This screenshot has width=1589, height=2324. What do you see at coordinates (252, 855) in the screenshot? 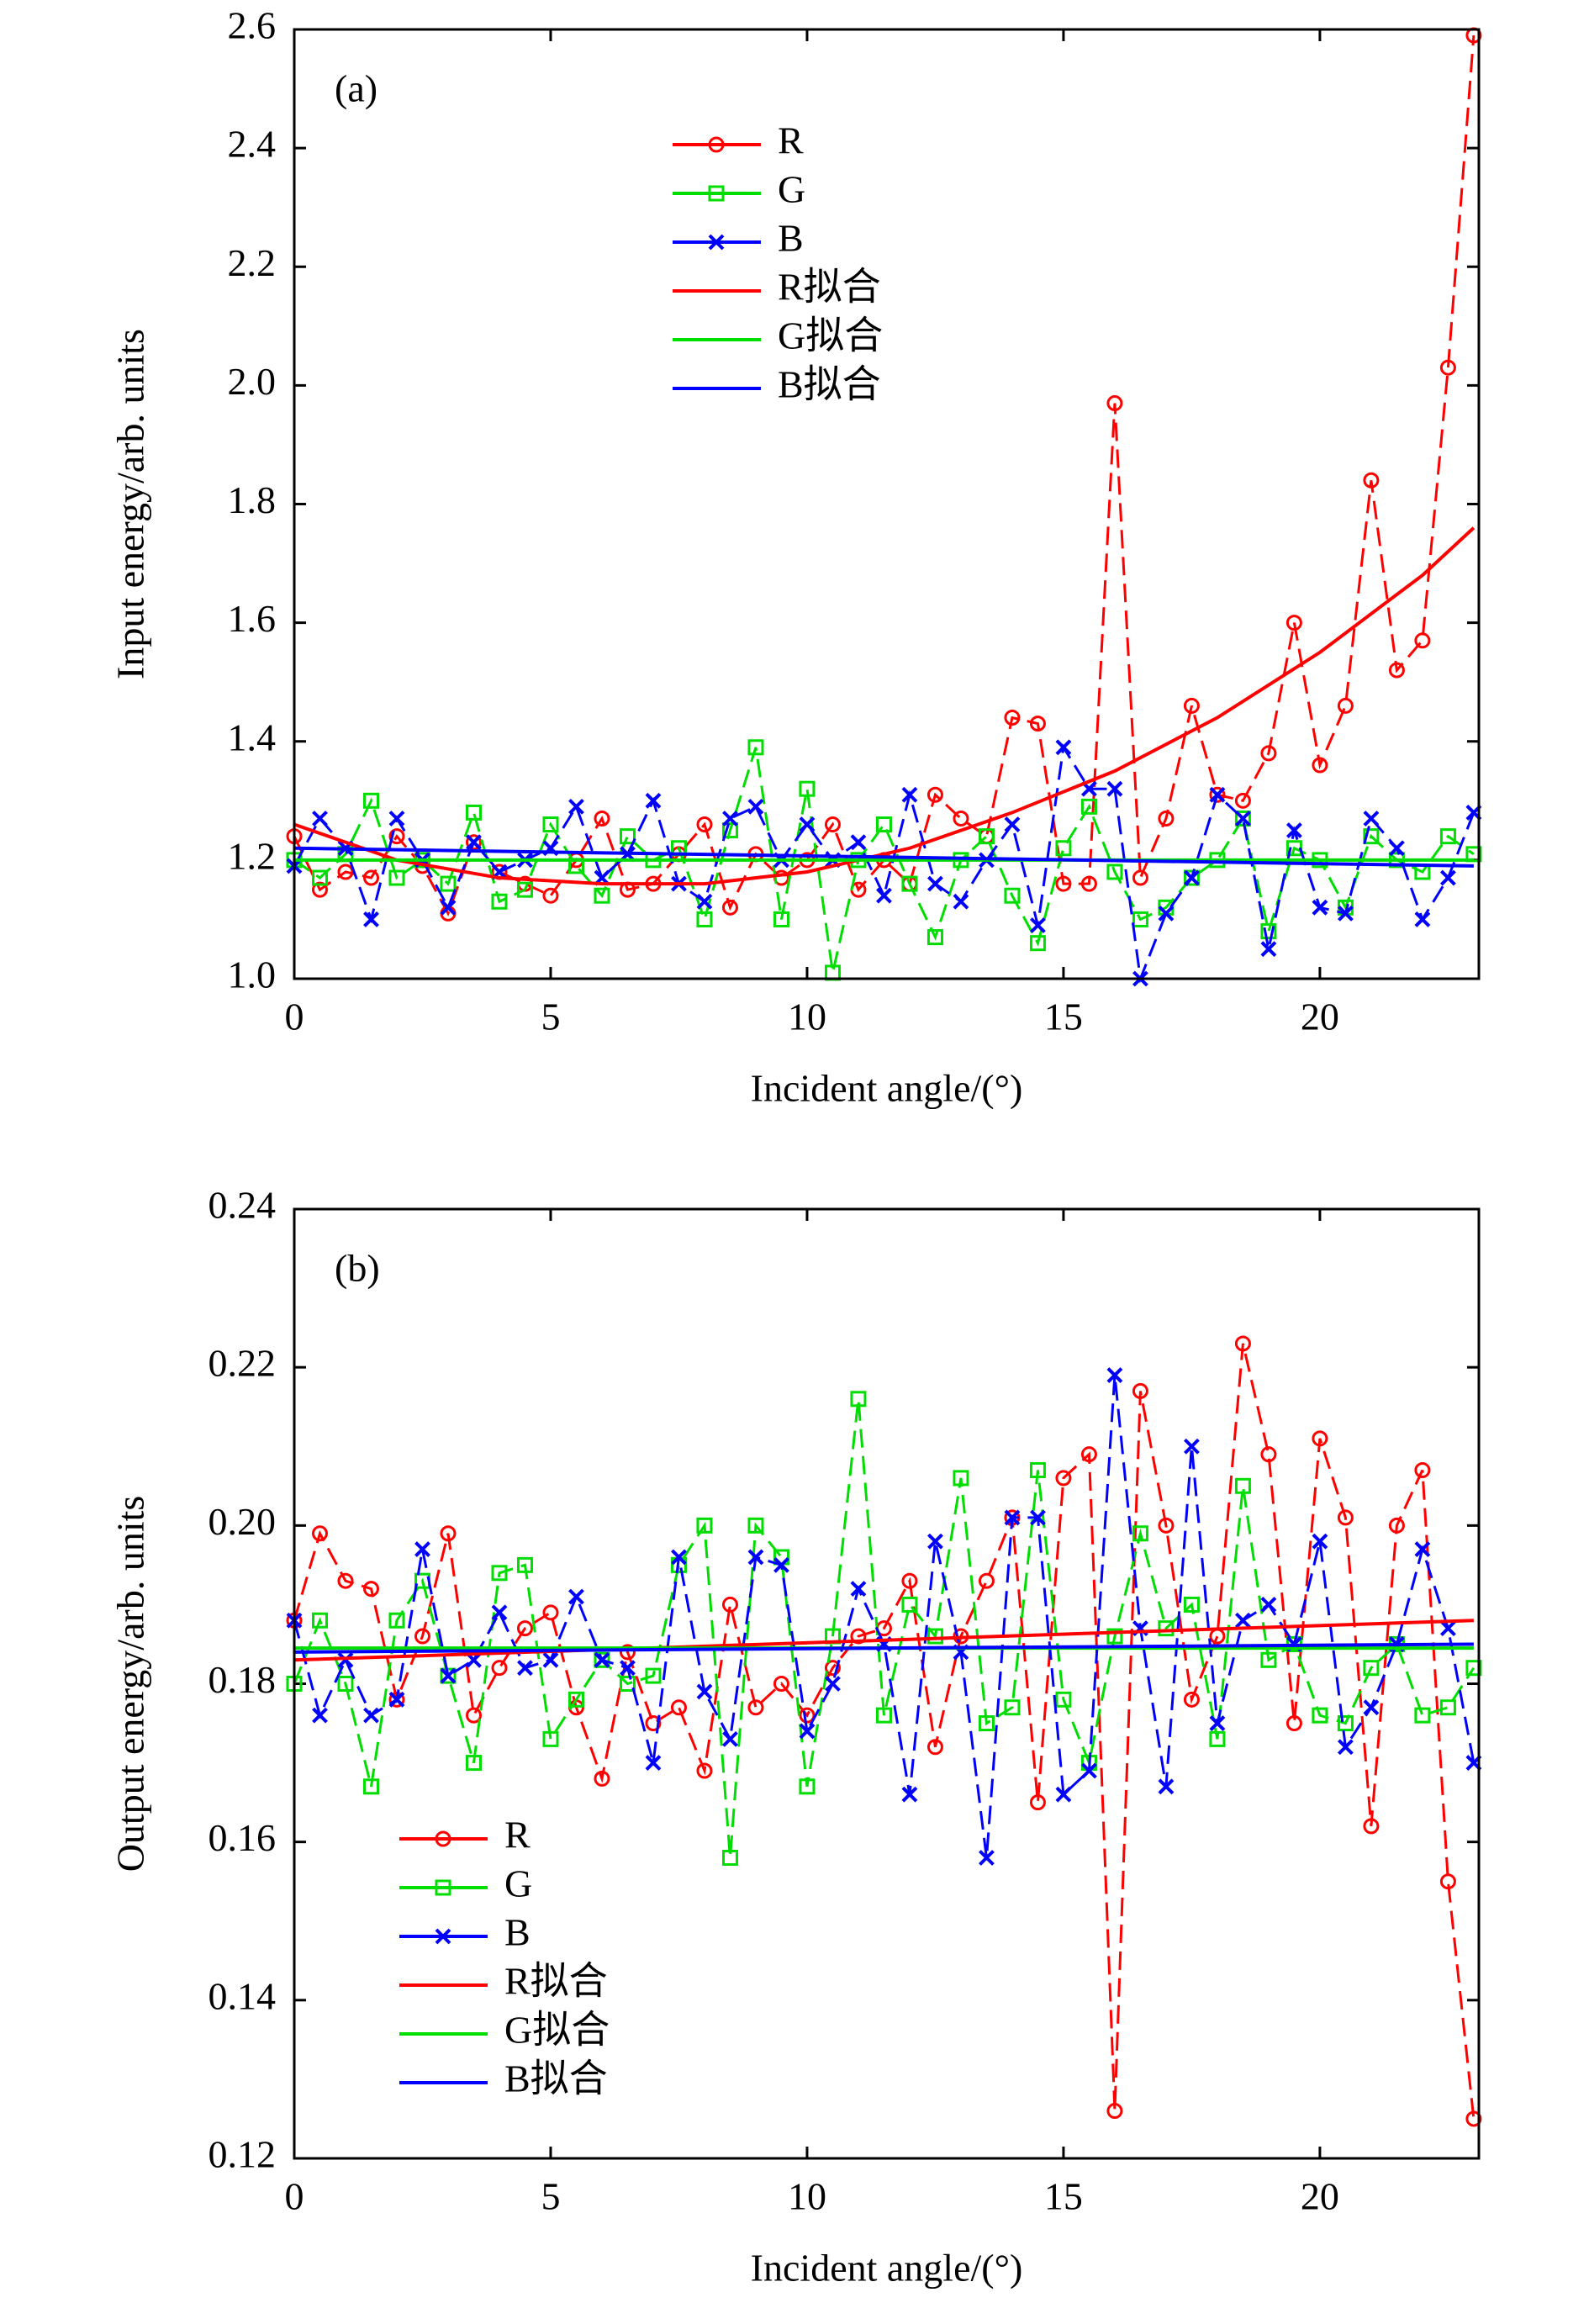
I see `y-tick-label: 1.2` at bounding box center [252, 855].